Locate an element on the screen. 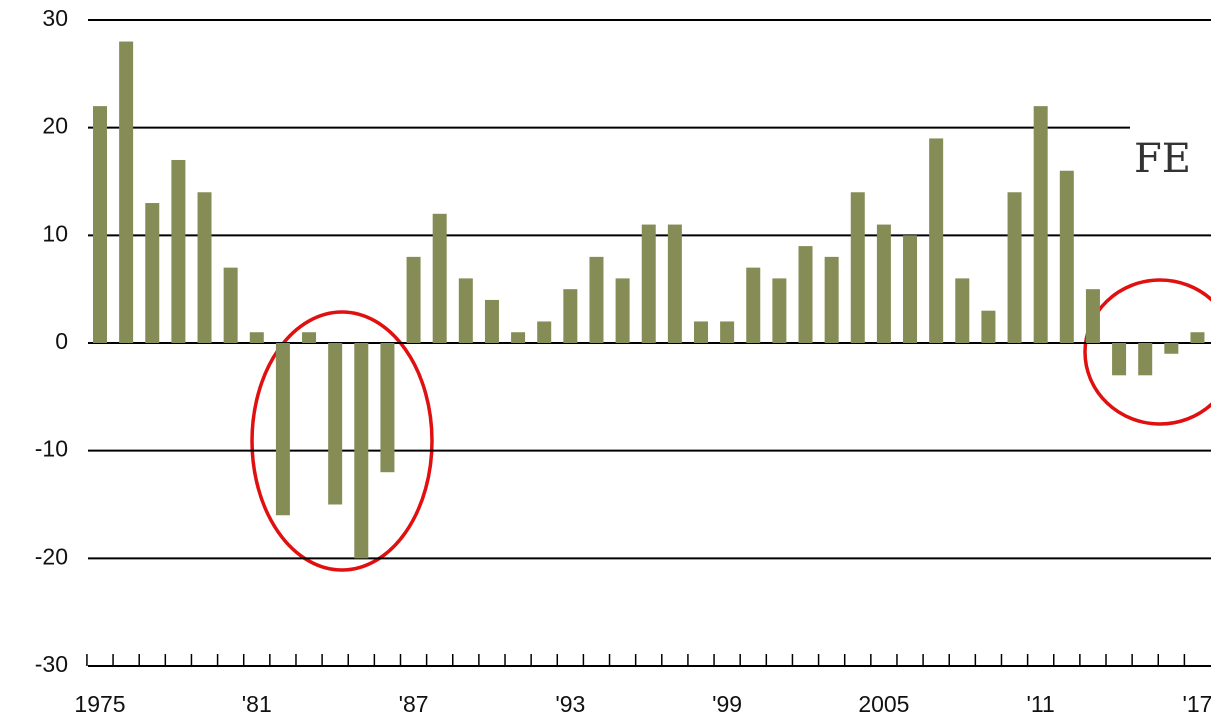  x-tick-label: '81 is located at coordinates (257, 704).